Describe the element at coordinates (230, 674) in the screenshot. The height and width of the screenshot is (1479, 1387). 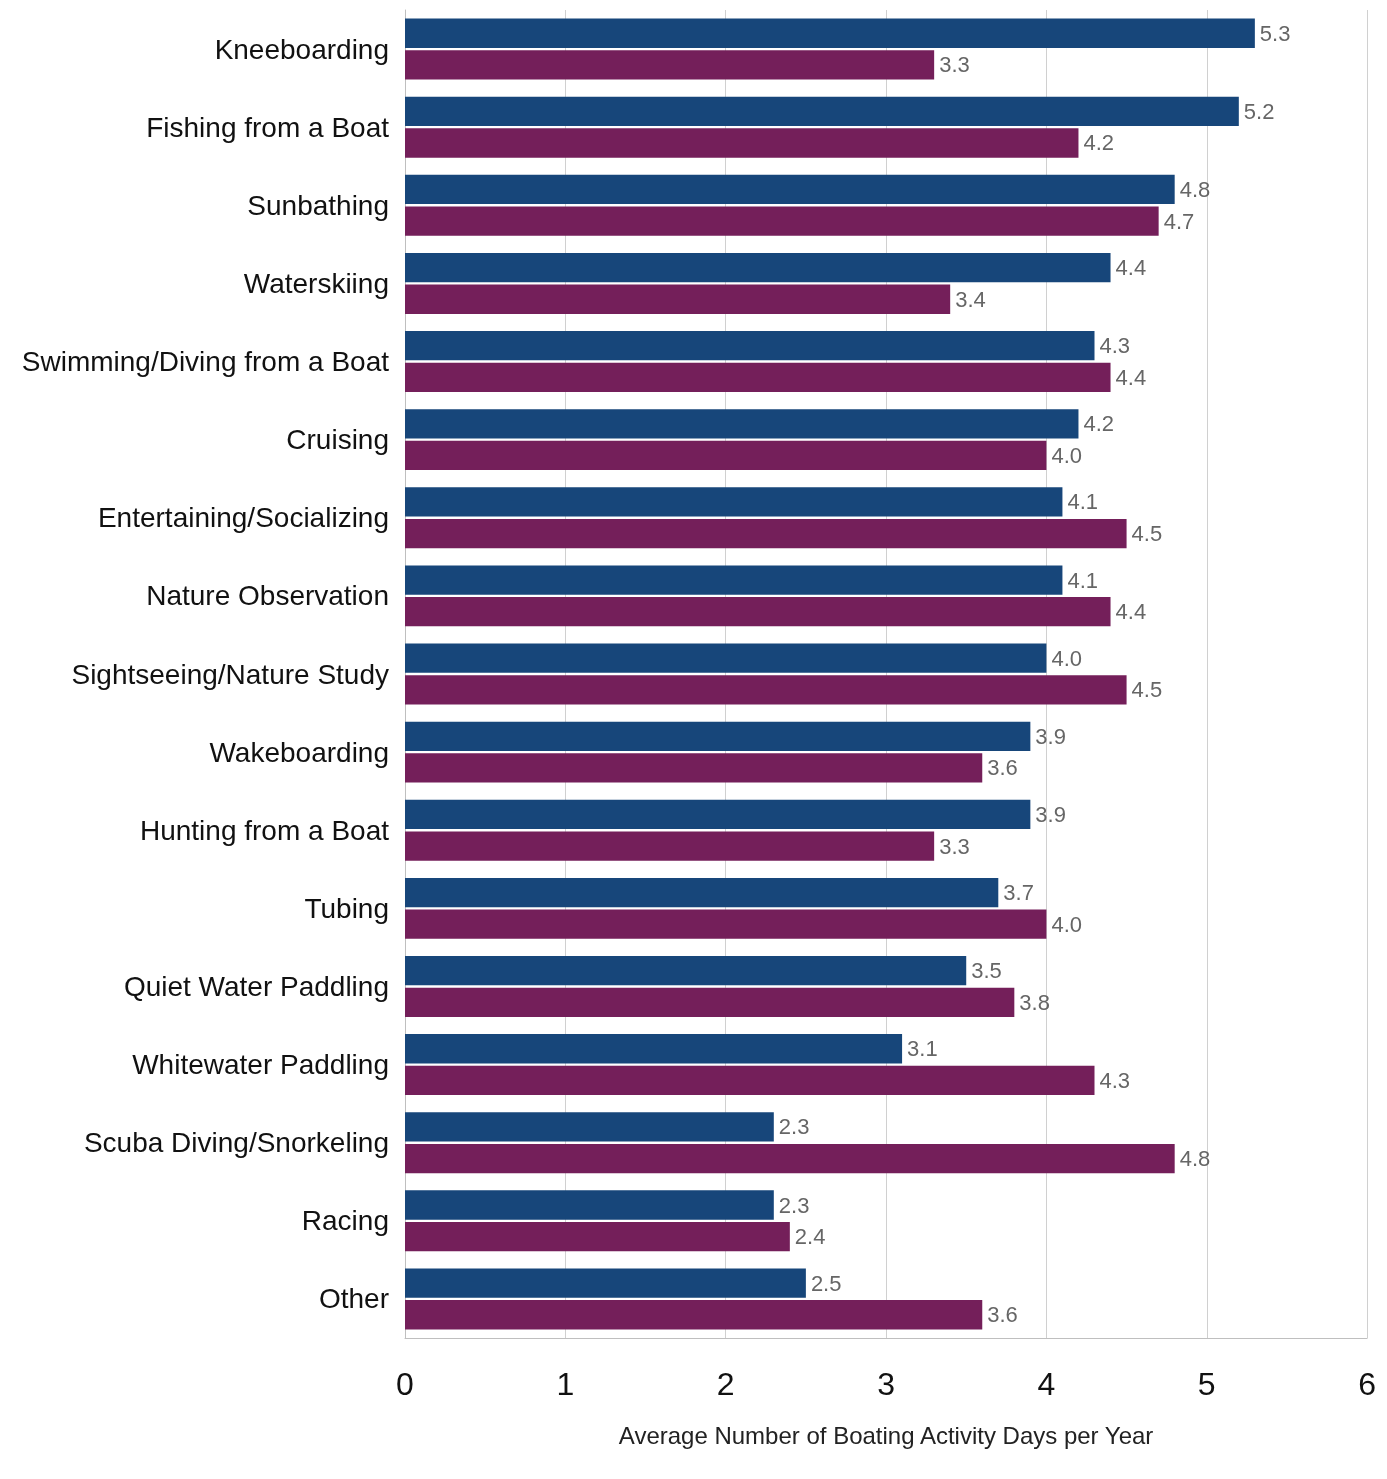
I see `y-tick-label: Sightseeing/Nature Study` at that location.